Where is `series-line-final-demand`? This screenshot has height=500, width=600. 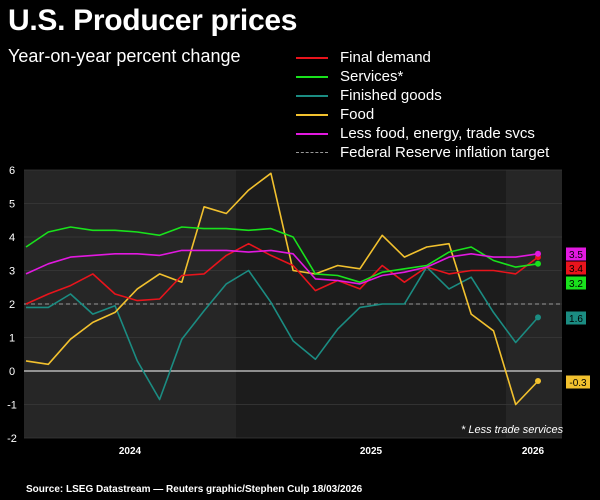 series-line-final-demand is located at coordinates (282, 273).